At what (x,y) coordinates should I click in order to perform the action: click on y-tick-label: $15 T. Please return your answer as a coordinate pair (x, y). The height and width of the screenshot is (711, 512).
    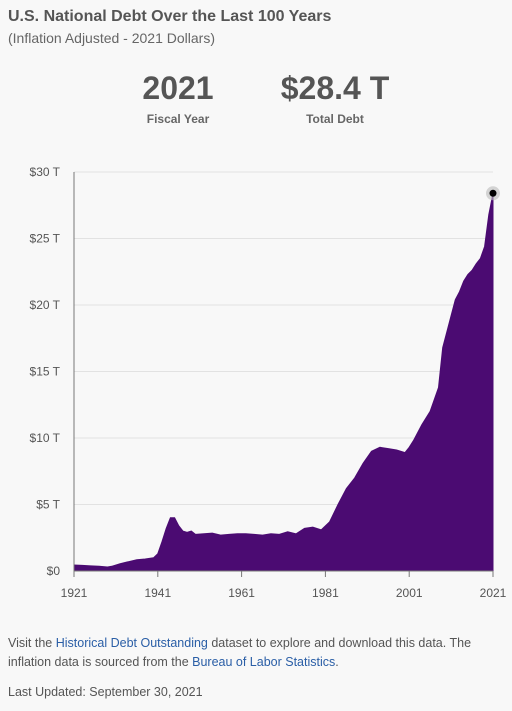
    Looking at the image, I should click on (45, 372).